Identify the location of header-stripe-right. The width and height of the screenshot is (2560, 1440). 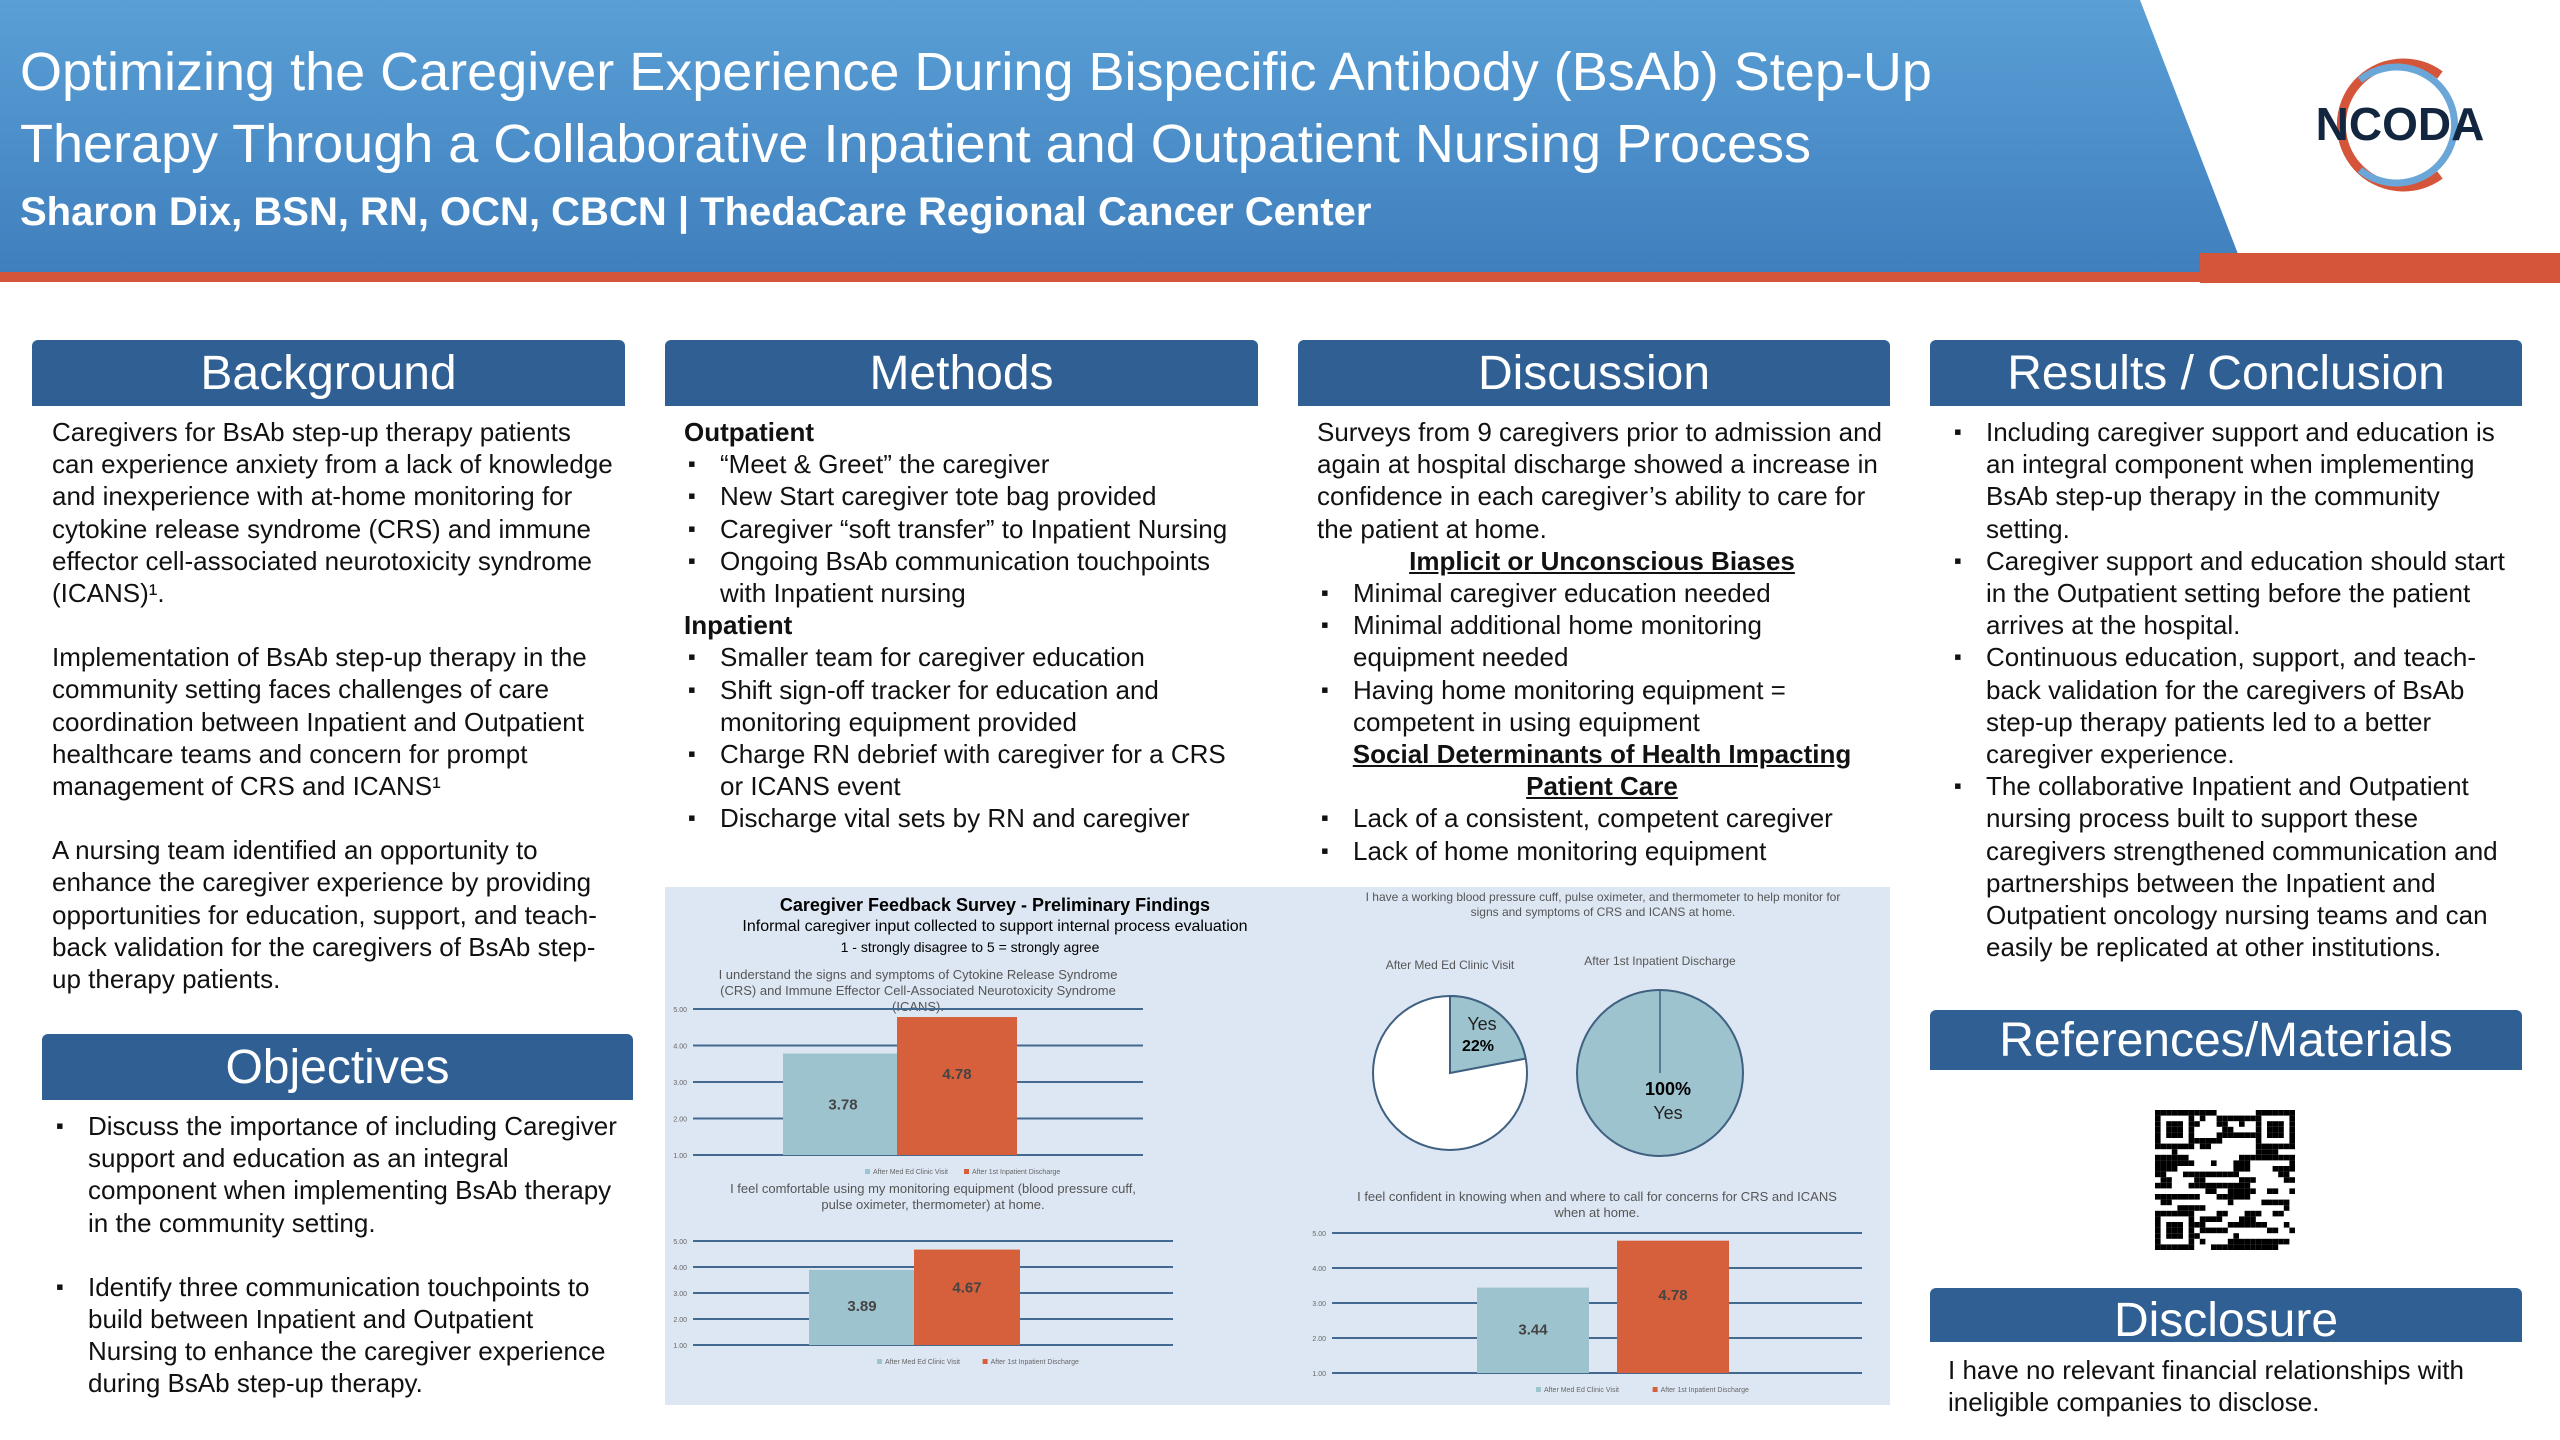
(2380, 268).